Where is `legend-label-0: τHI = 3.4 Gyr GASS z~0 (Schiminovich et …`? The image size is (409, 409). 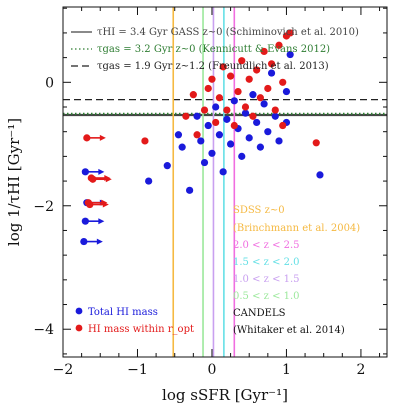
legend-label-0: τHI = 3.4 Gyr GASS z~0 (Schiminovich et … is located at coordinates (228, 32).